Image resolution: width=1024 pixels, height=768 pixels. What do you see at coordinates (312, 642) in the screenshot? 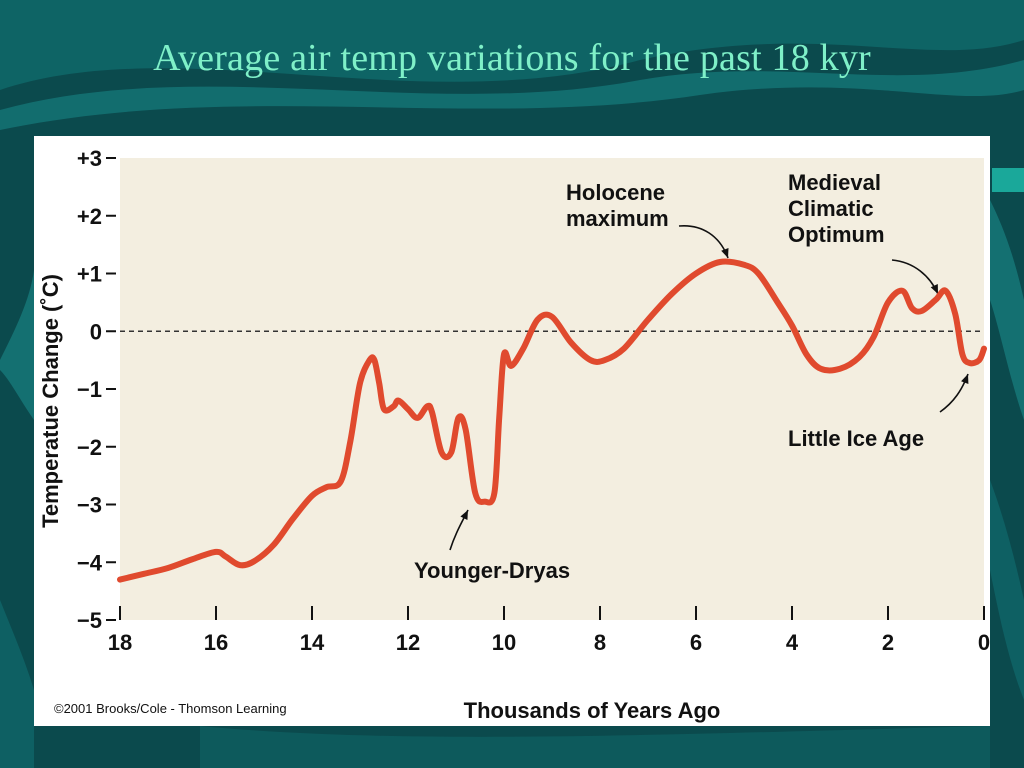
I see `x-tick-label: 14` at bounding box center [312, 642].